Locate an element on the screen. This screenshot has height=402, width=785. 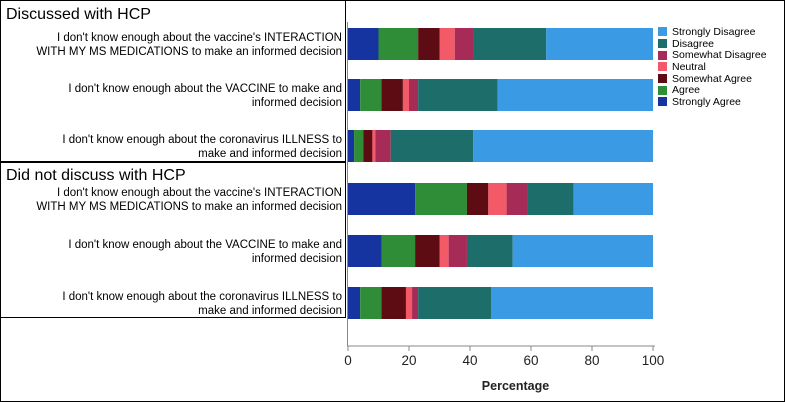
x-axis-title: Percentage is located at coordinates (515, 386).